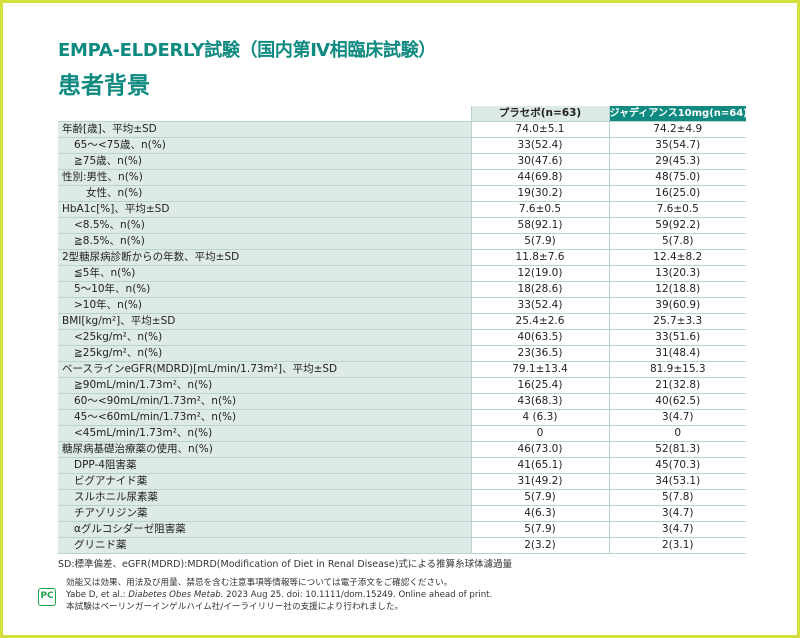  What do you see at coordinates (677, 449) in the screenshot?
I see `jardiance-value: 52(81.3)` at bounding box center [677, 449].